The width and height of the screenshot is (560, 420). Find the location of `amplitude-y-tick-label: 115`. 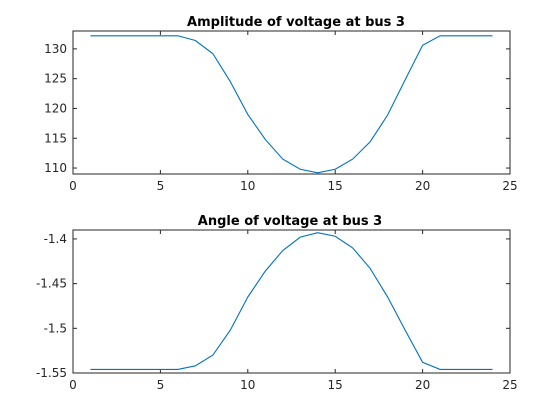

amplitude-y-tick-label: 115 is located at coordinates (55, 138).